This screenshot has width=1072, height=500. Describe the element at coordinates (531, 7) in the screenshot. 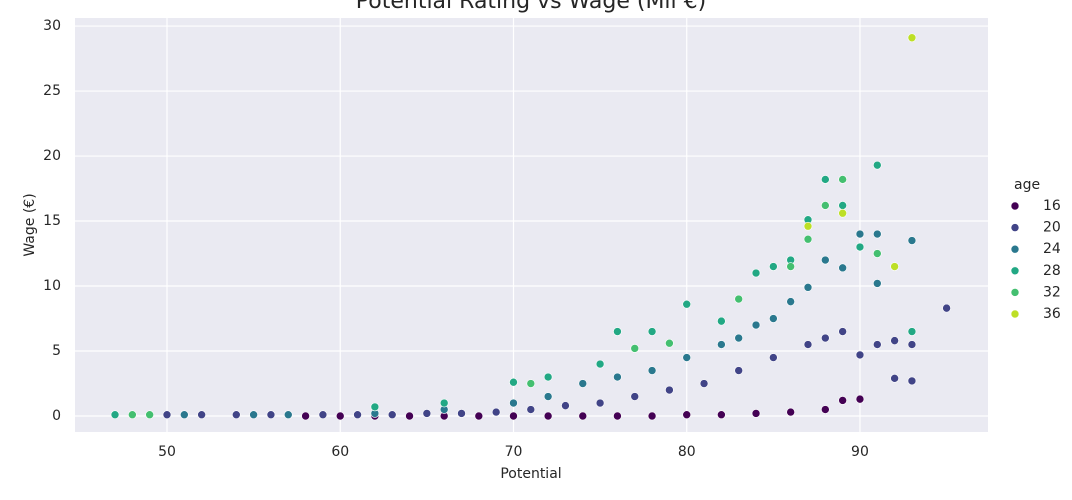

I see `chart-title: Potential Rating vs Wage (Mil €)` at that location.